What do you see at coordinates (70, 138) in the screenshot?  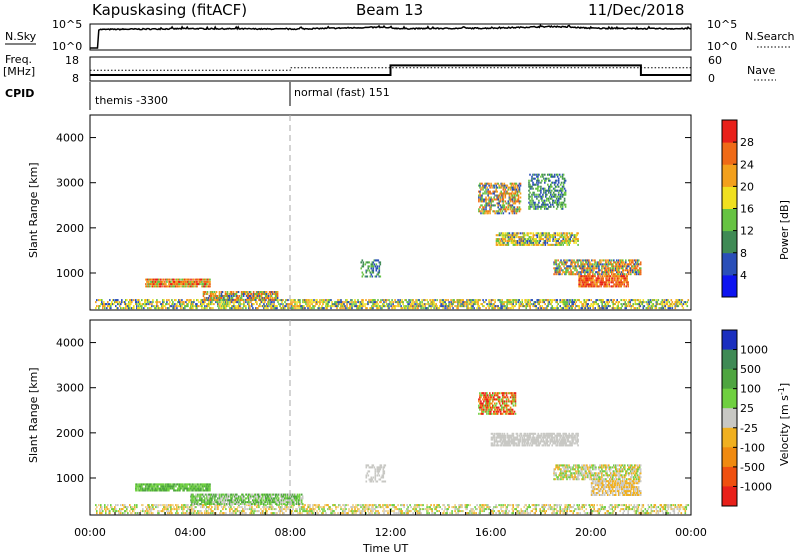 I see `y-tick-label: 4000` at bounding box center [70, 138].